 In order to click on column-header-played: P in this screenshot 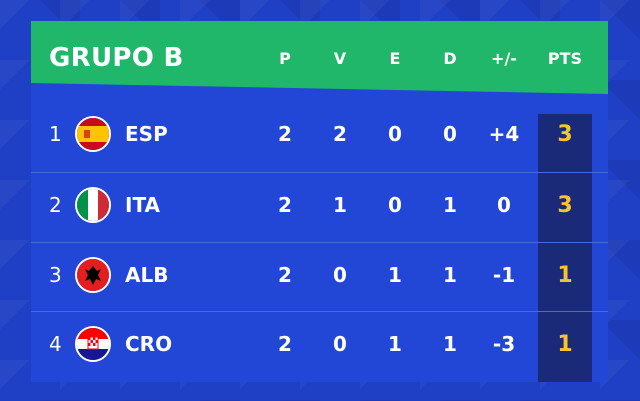, I will do `click(285, 58)`.